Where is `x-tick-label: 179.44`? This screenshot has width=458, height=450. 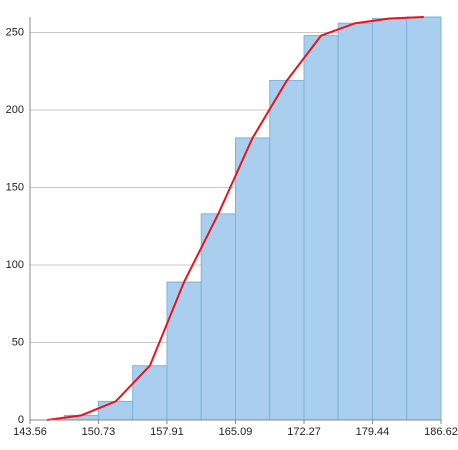
x-tick-label: 179.44 is located at coordinates (373, 432).